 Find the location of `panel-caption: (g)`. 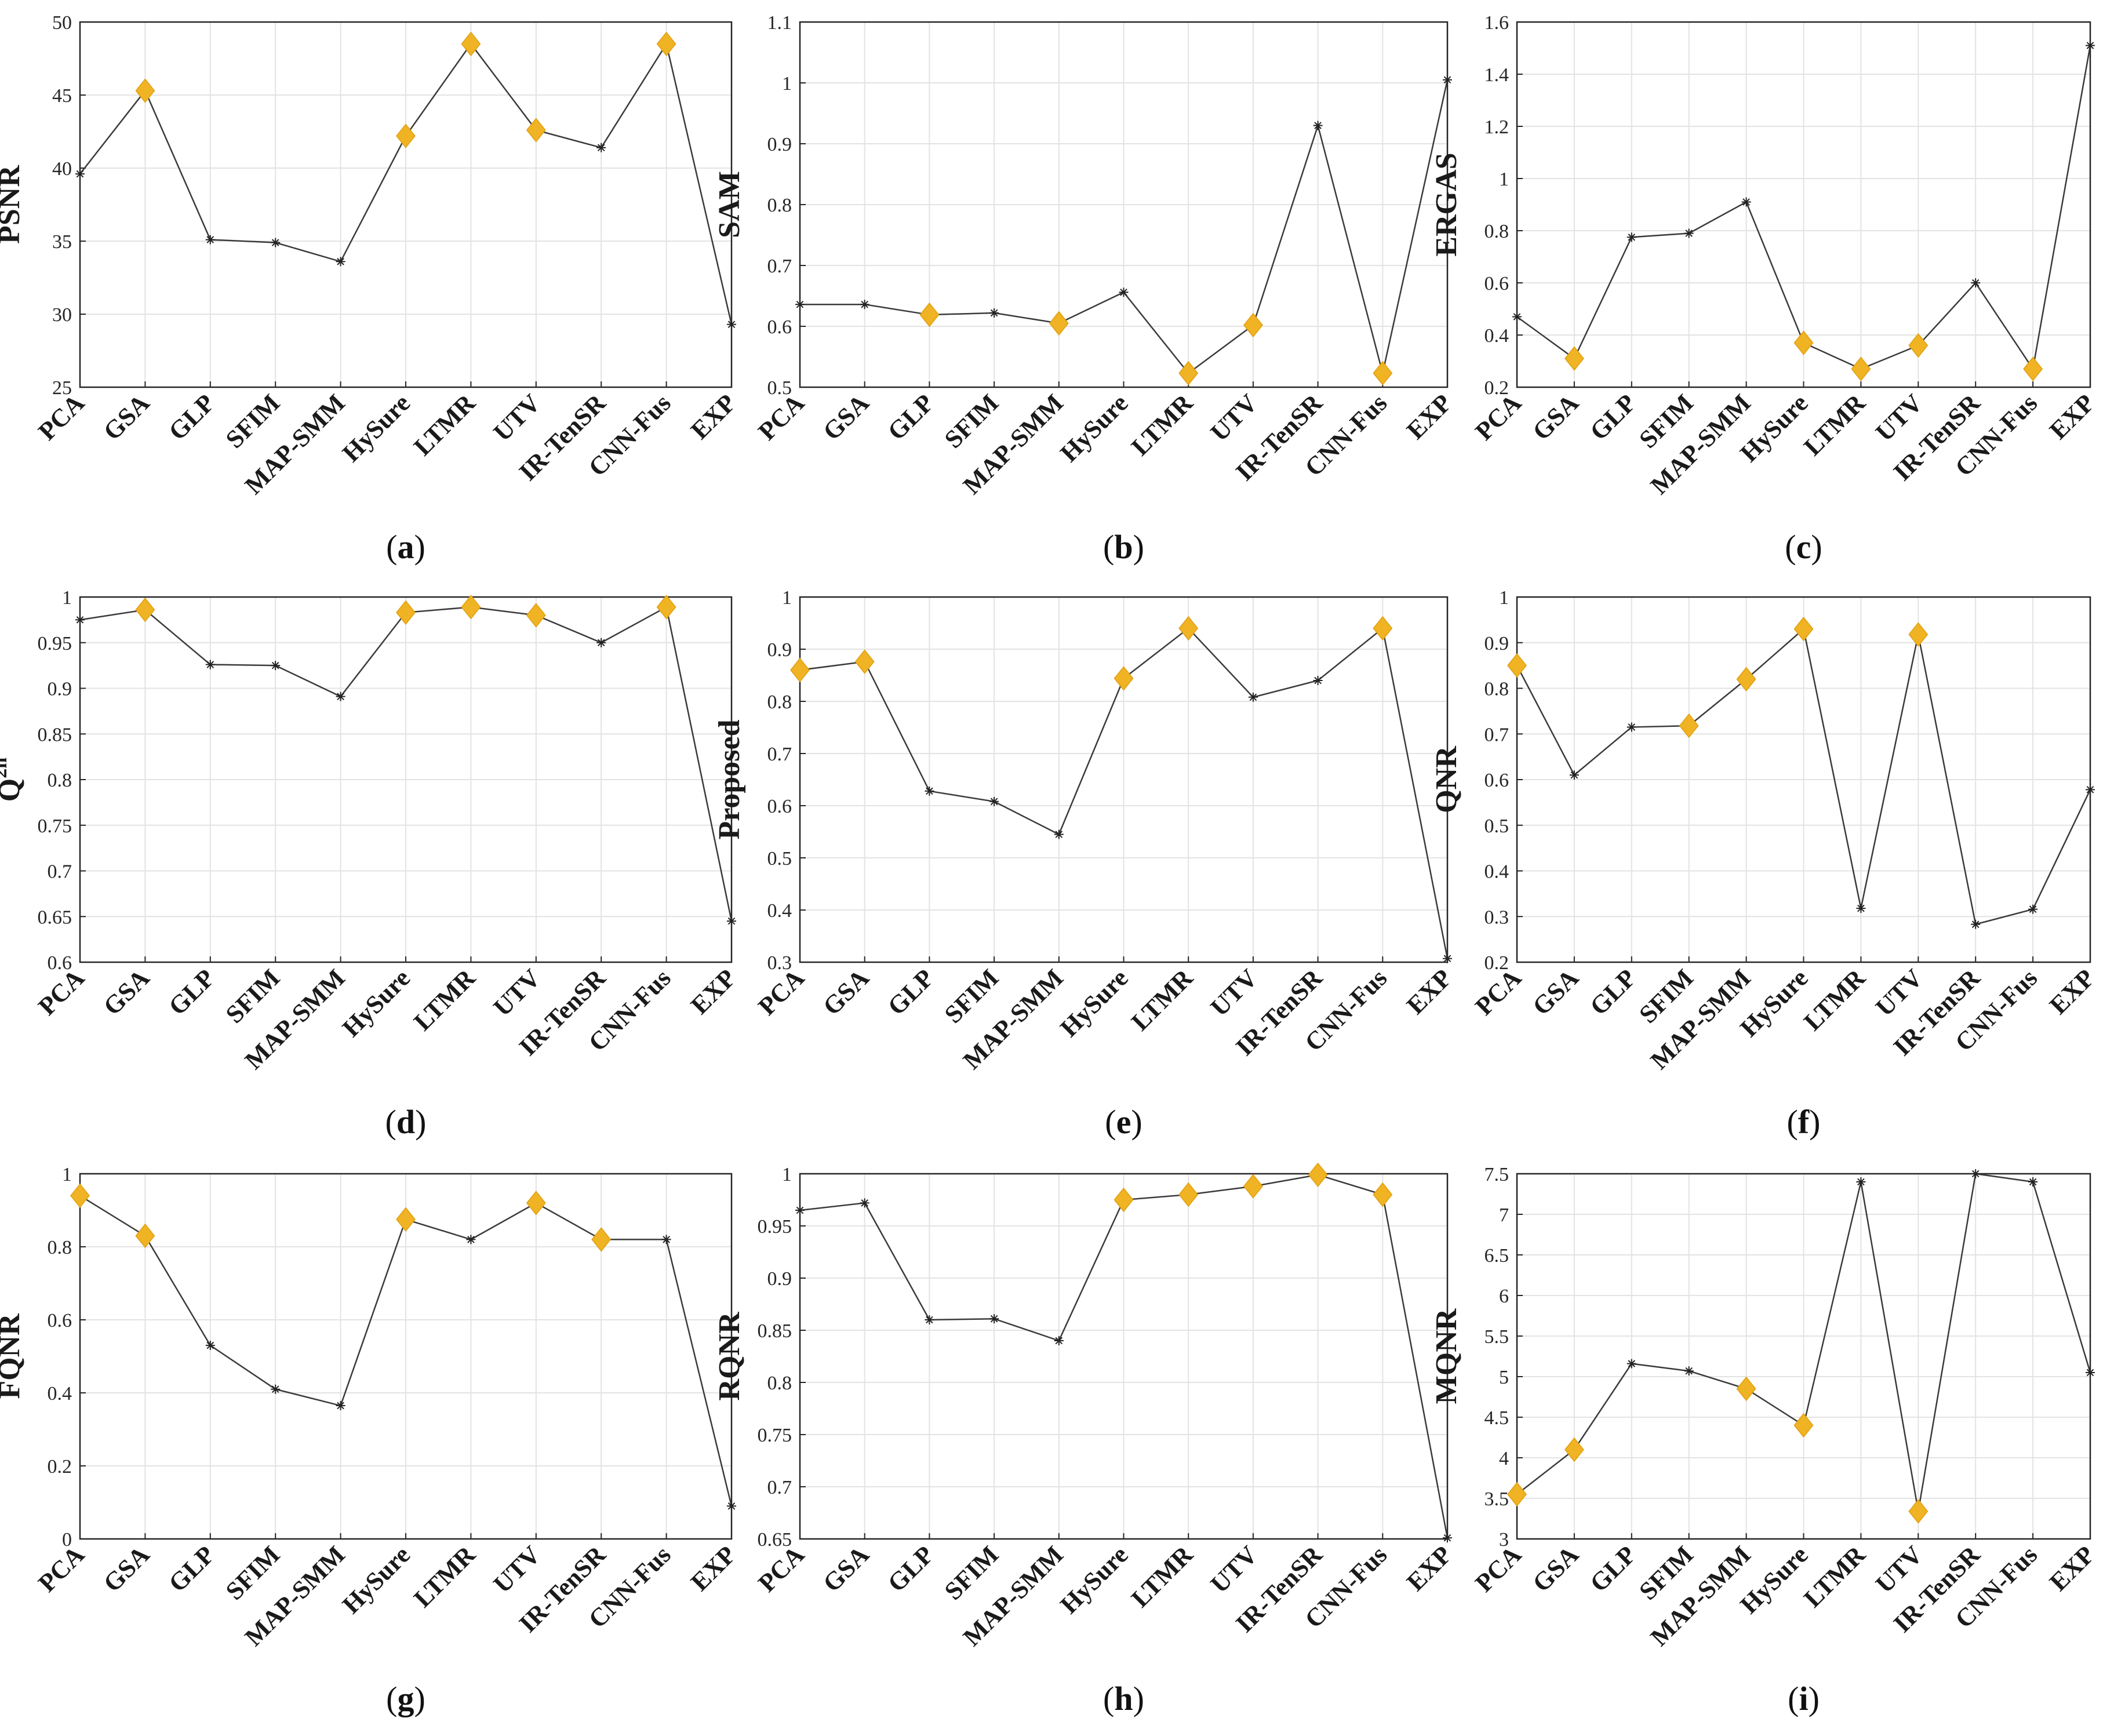

panel-caption: (g) is located at coordinates (405, 1698).